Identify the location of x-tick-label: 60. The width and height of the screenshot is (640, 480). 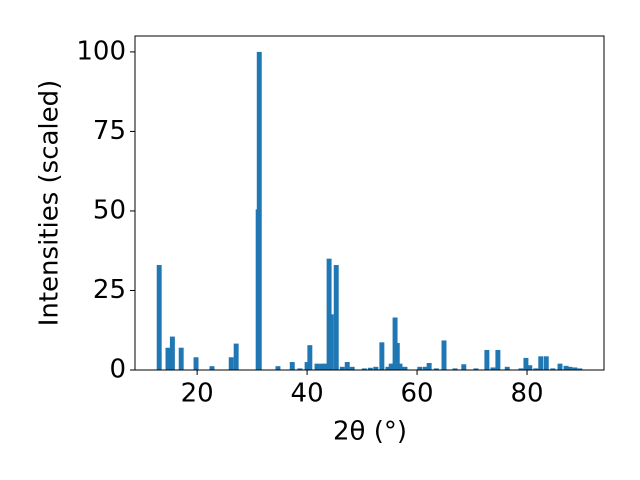
(417, 394).